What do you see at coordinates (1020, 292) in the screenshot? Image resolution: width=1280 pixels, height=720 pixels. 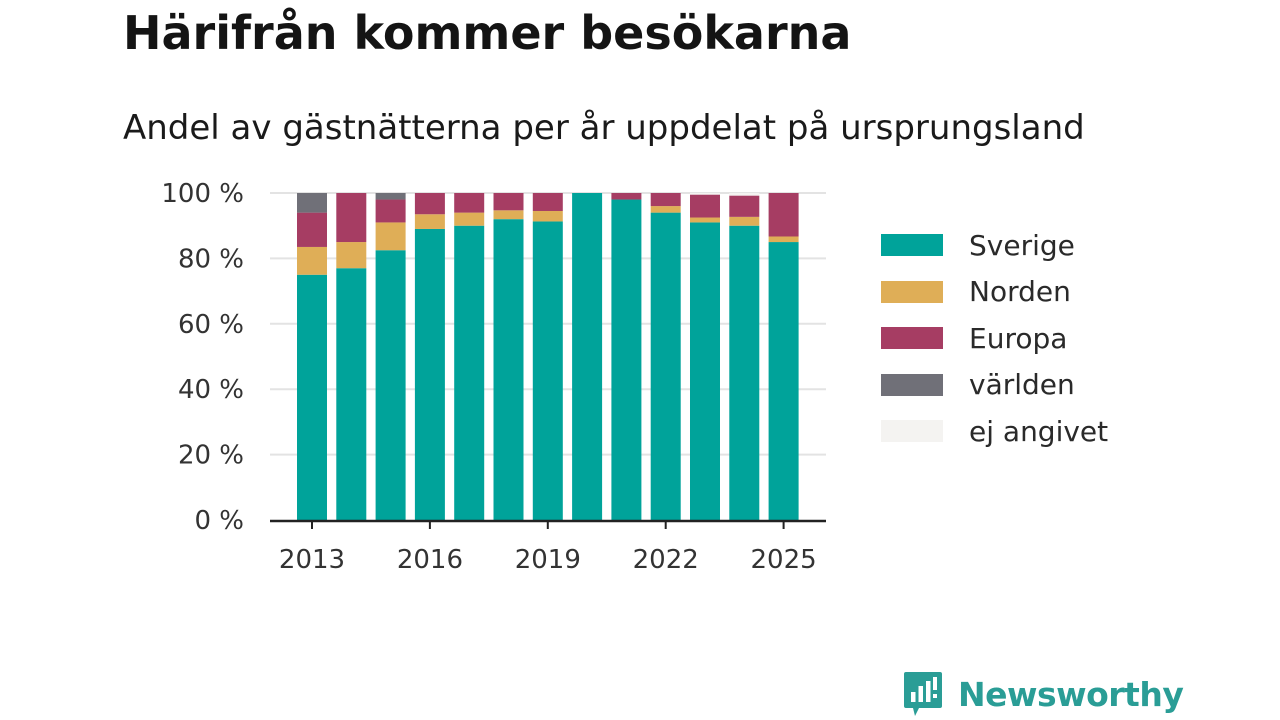 I see `legend-label: Norden` at bounding box center [1020, 292].